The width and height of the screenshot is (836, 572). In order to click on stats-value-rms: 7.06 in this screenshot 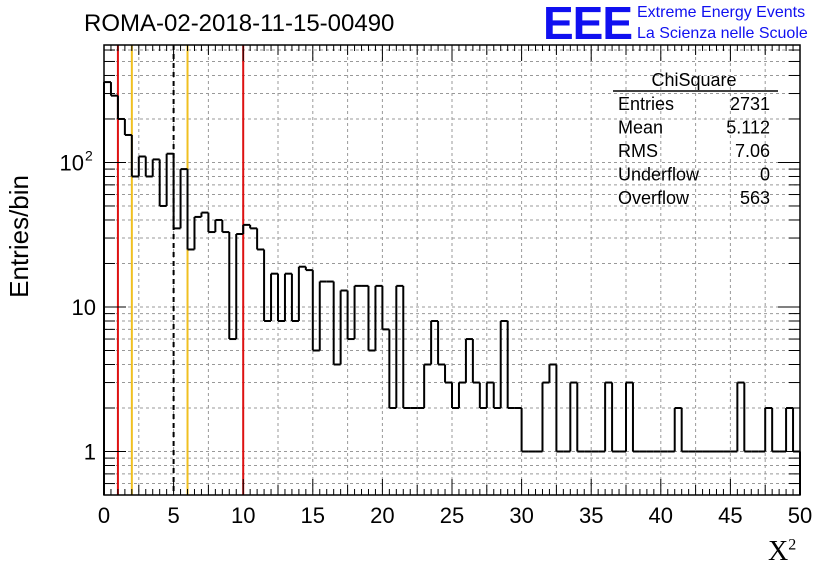, I will do `click(752, 151)`.